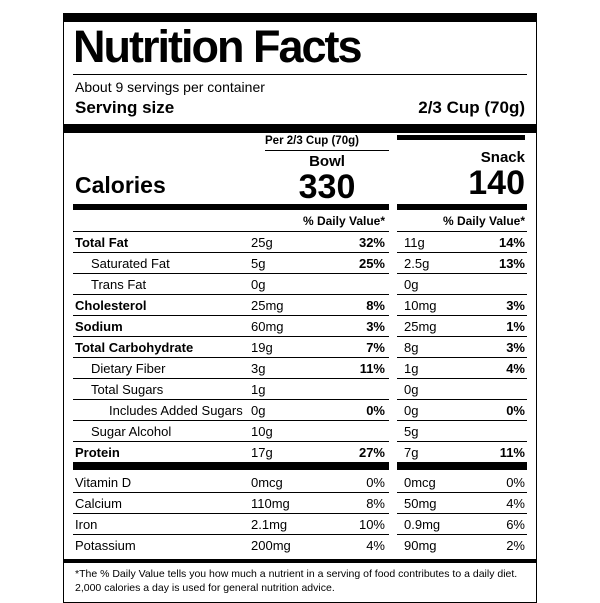 This screenshot has height=603, width=600. I want to click on nutrient-name: Protein, so click(97, 453).